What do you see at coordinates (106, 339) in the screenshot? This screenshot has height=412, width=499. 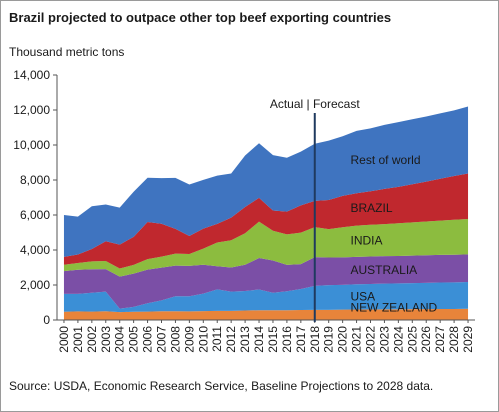 I see `x-tick-label: 2003` at bounding box center [106, 339].